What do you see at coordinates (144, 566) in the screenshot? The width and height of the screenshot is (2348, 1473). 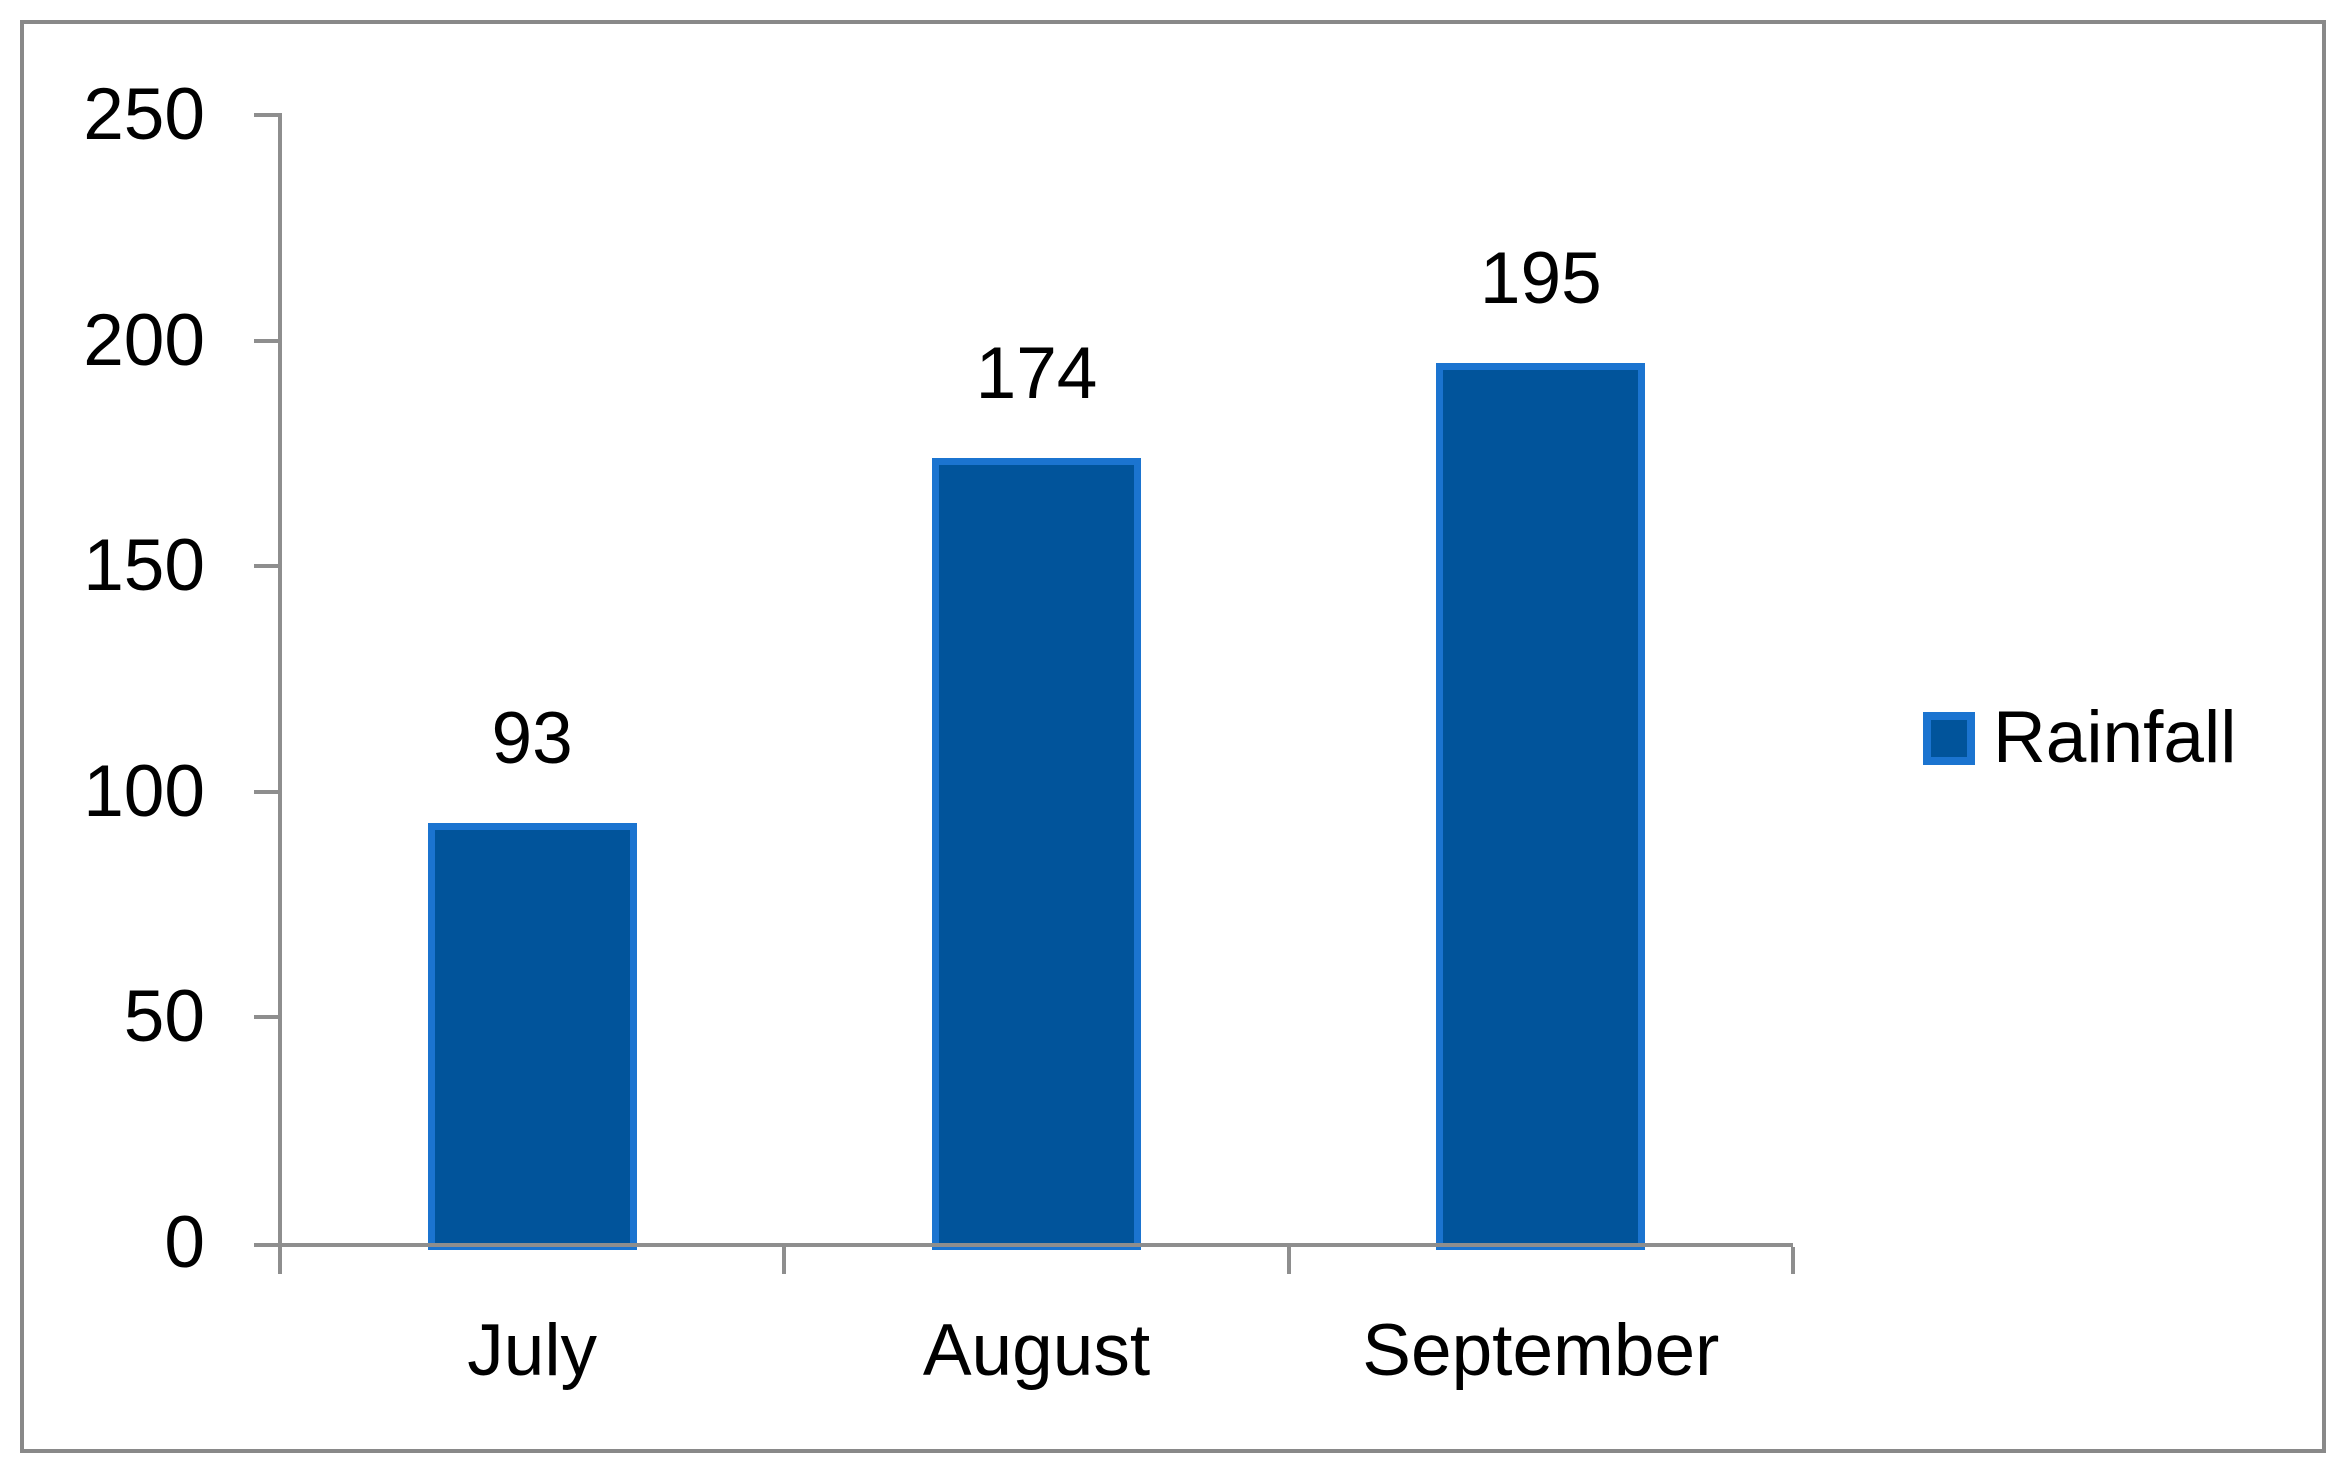 I see `y-axis-tick-label: 150` at bounding box center [144, 566].